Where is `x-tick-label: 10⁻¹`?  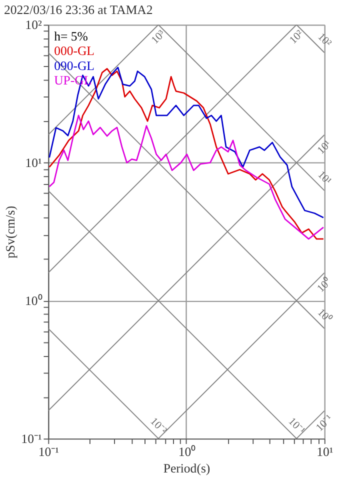
x-tick-label: 10⁻¹ is located at coordinates (49, 451).